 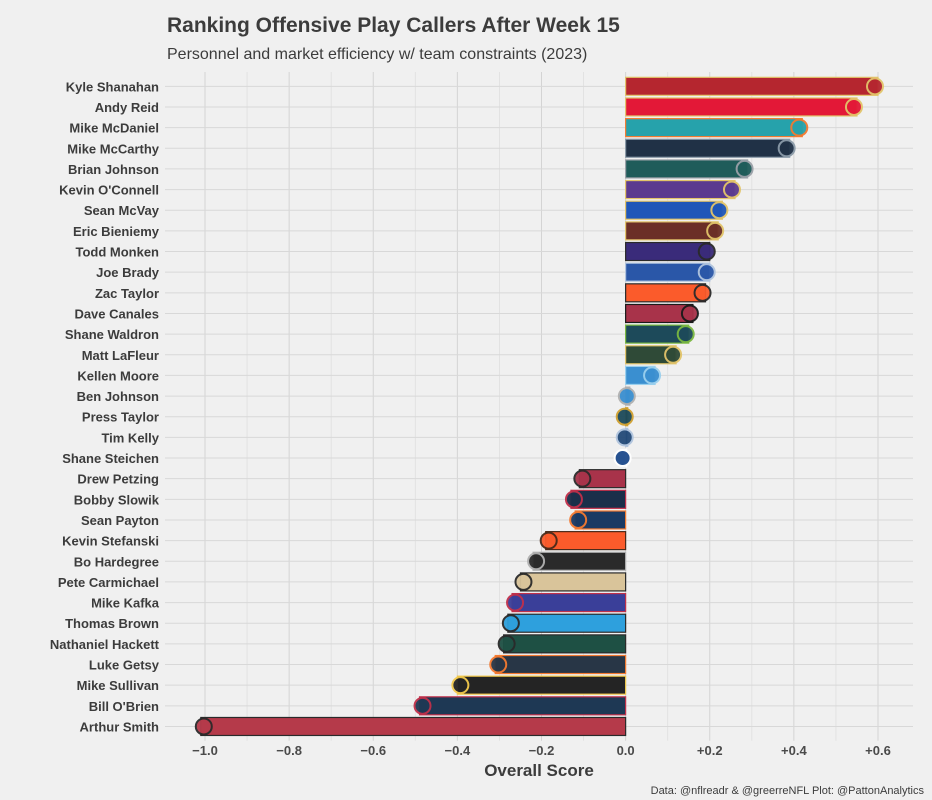 I want to click on y-tick-label: Mike Sullivan, so click(x=118, y=685).